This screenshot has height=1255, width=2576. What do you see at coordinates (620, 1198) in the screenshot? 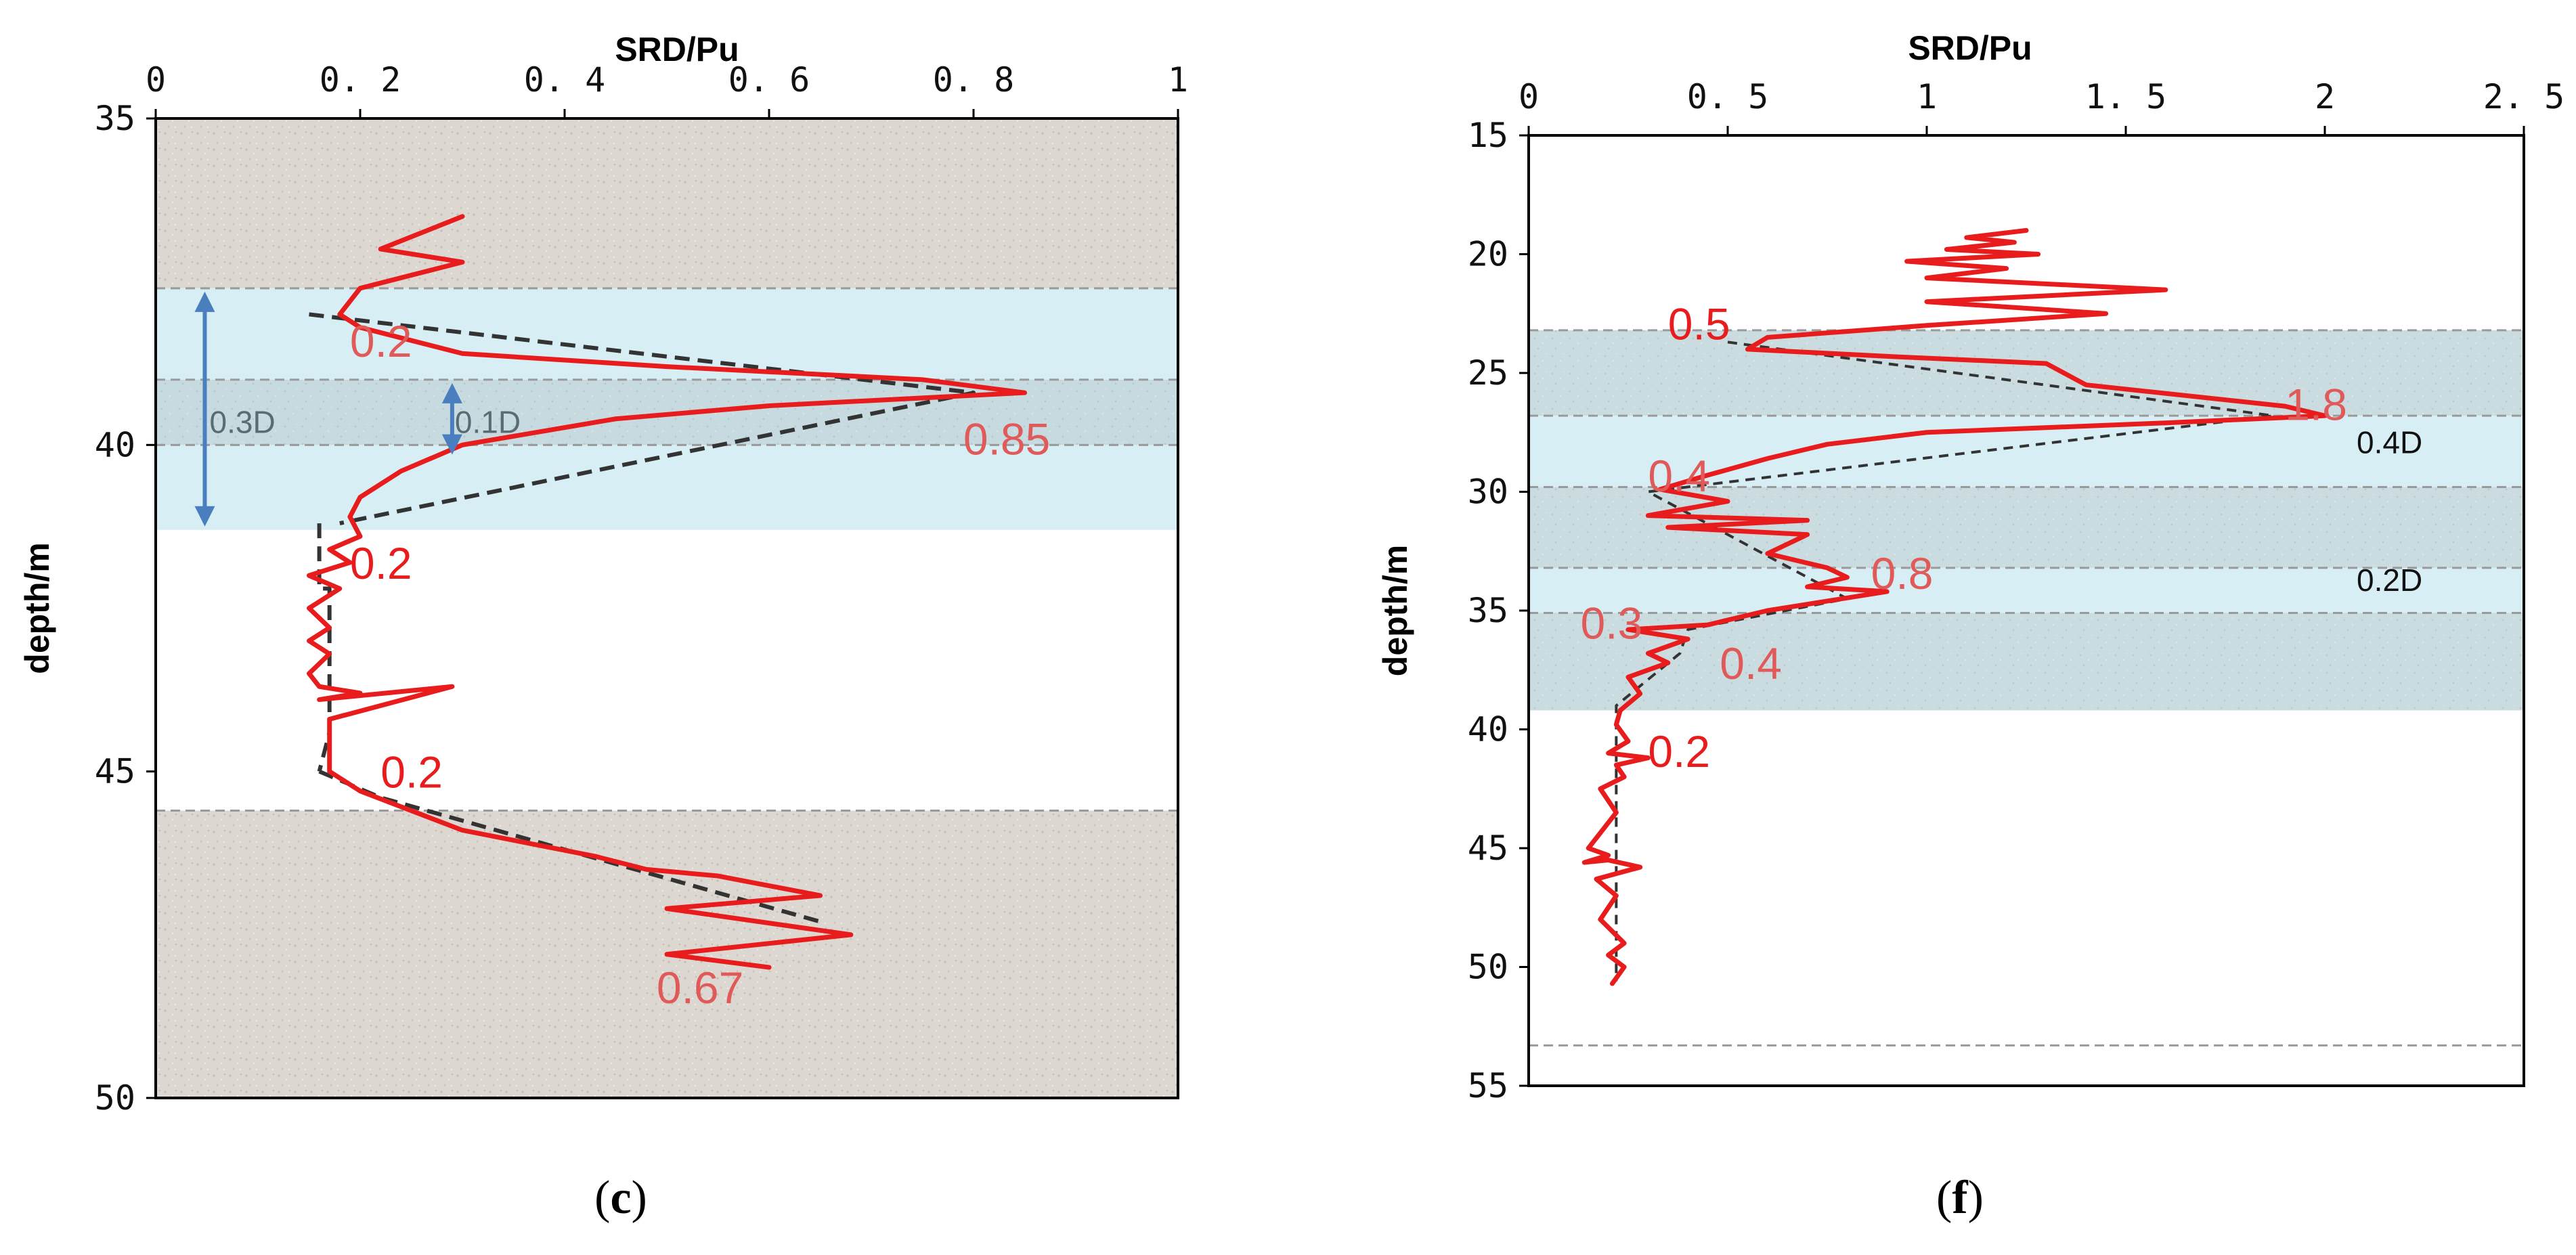
I see `caption-c: (c)` at bounding box center [620, 1198].